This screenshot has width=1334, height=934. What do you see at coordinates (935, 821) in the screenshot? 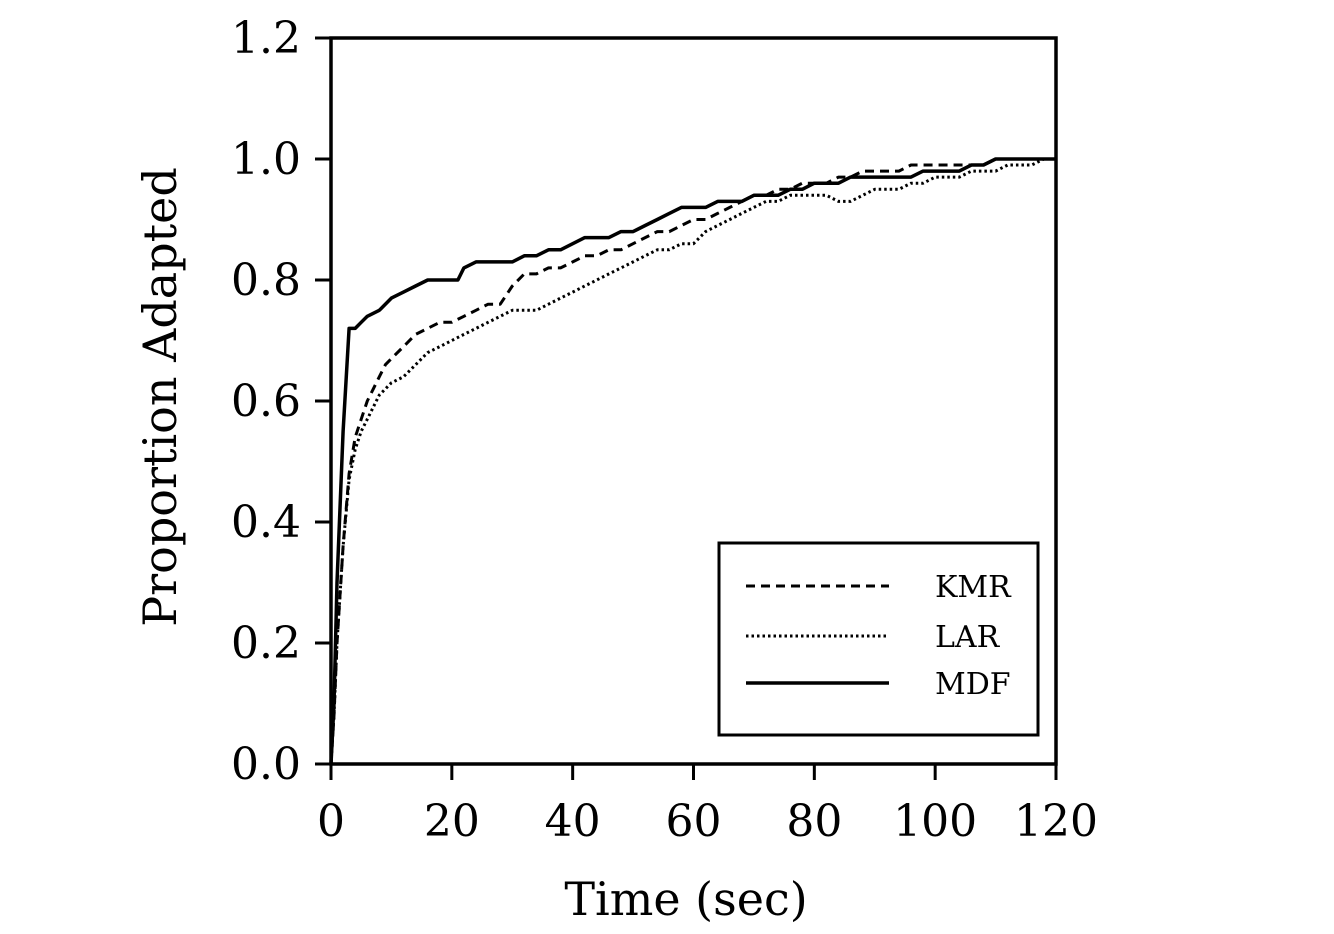
I see `x-tick-label: 100` at bounding box center [935, 821].